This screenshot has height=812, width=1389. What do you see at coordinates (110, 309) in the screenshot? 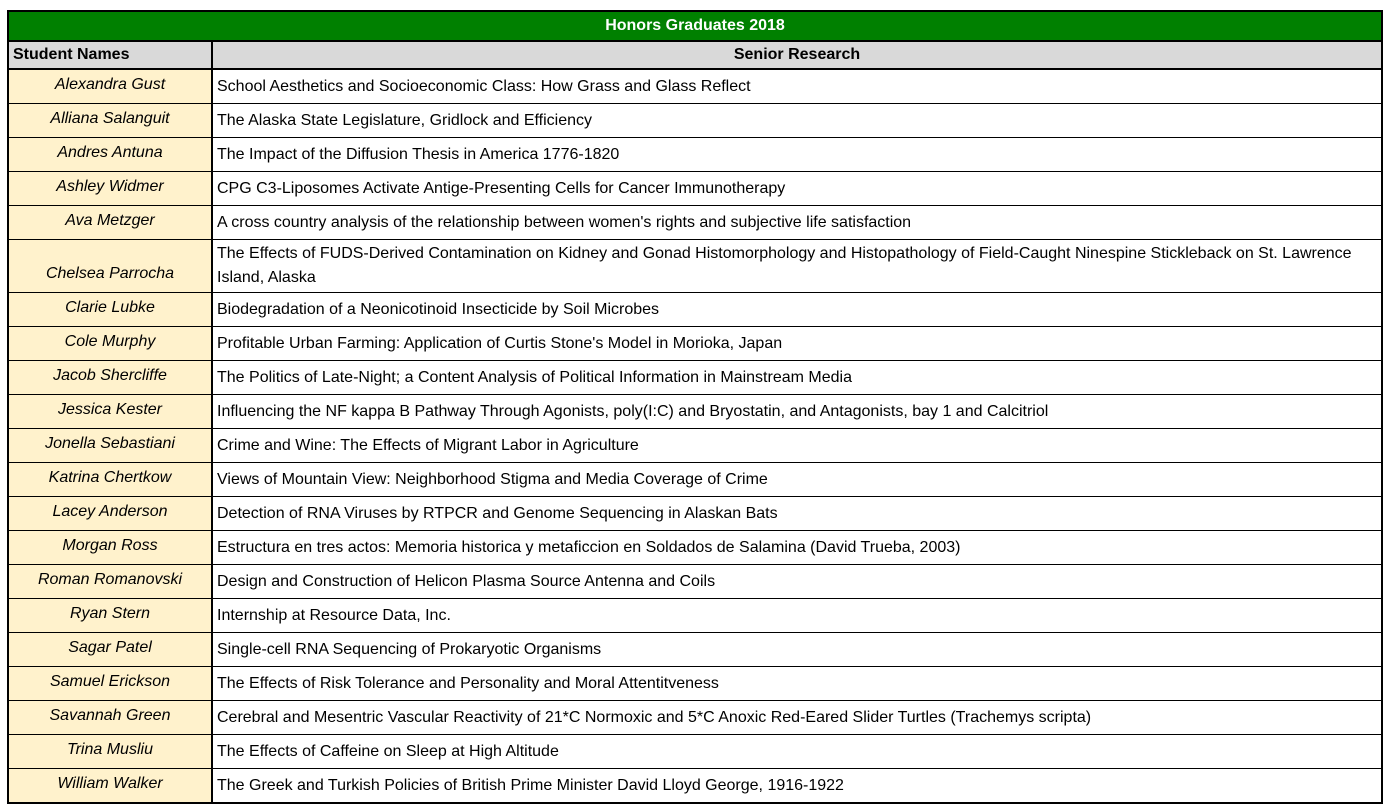
I see `student-name-cell: Clarie Lubke` at bounding box center [110, 309].